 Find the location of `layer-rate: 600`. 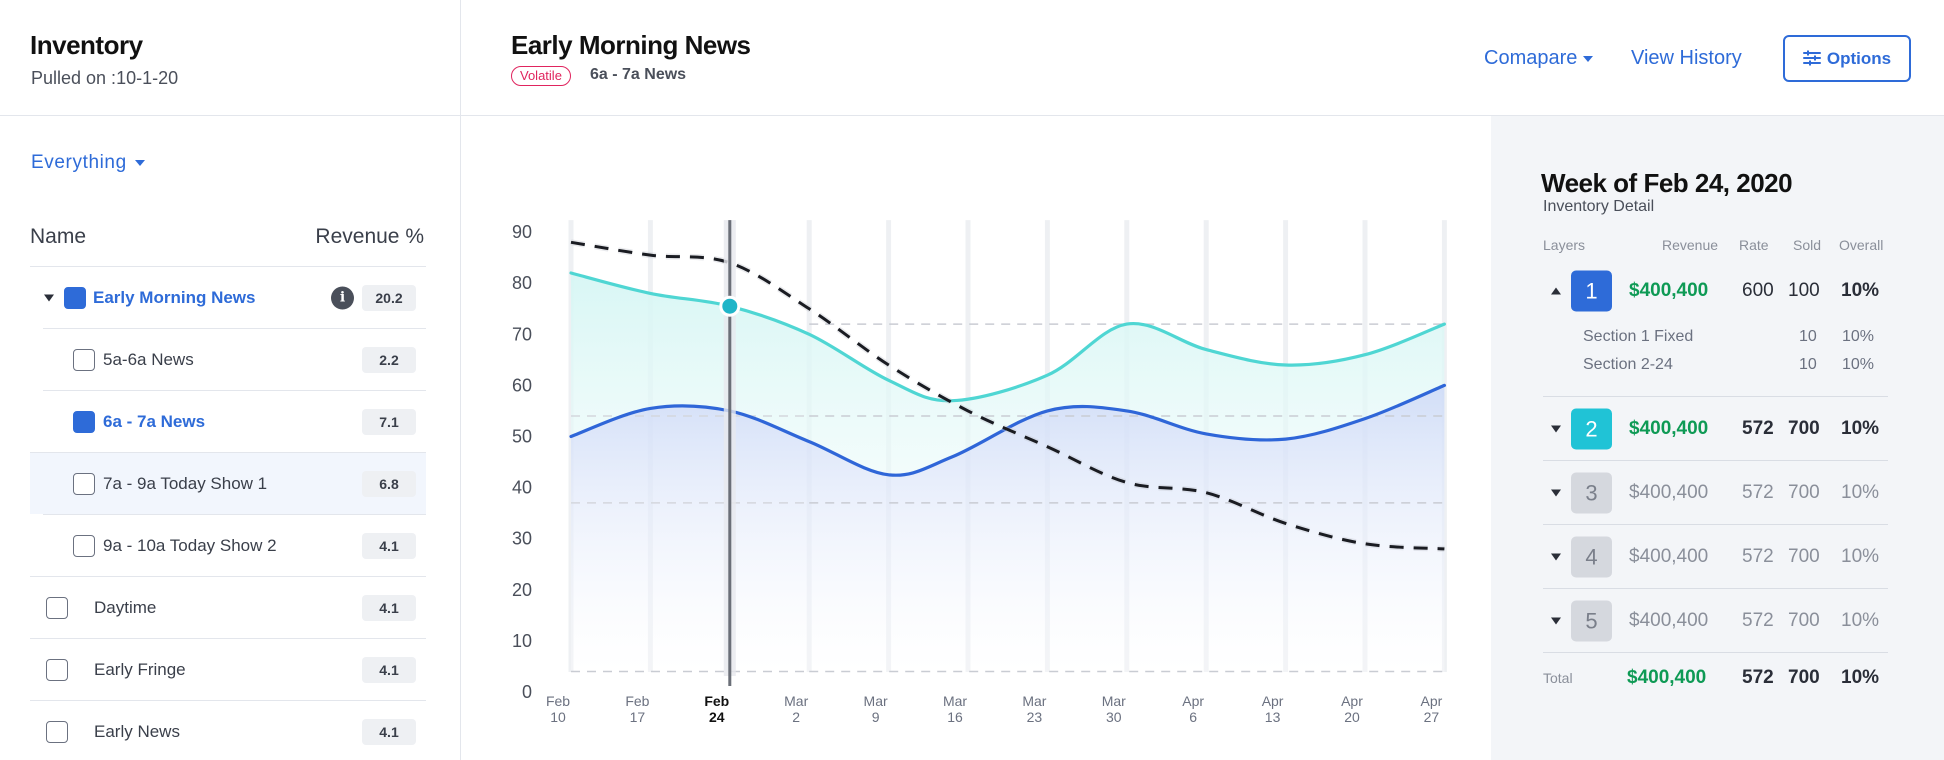

layer-rate: 600 is located at coordinates (1758, 290).